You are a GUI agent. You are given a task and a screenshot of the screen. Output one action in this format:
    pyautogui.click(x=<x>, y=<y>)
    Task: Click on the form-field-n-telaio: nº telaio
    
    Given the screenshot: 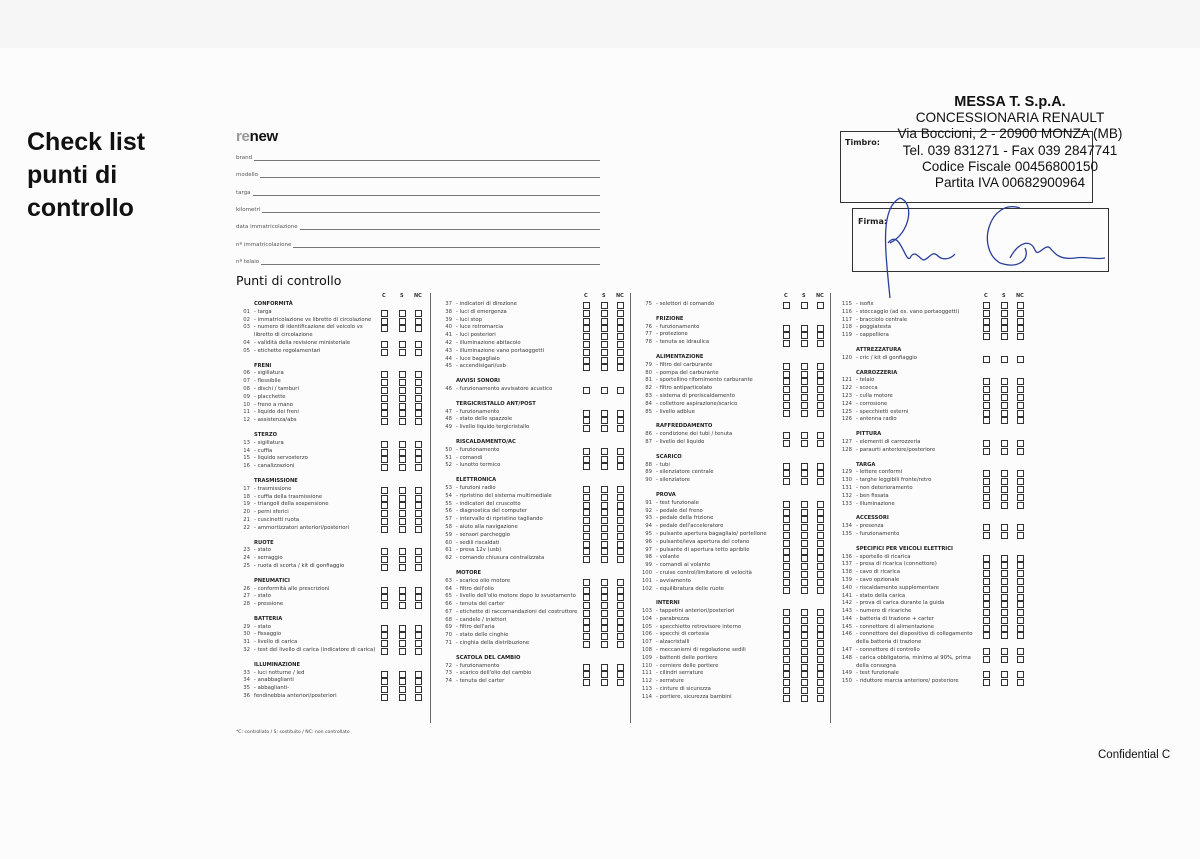 What is the action you would take?
    pyautogui.click(x=418, y=262)
    